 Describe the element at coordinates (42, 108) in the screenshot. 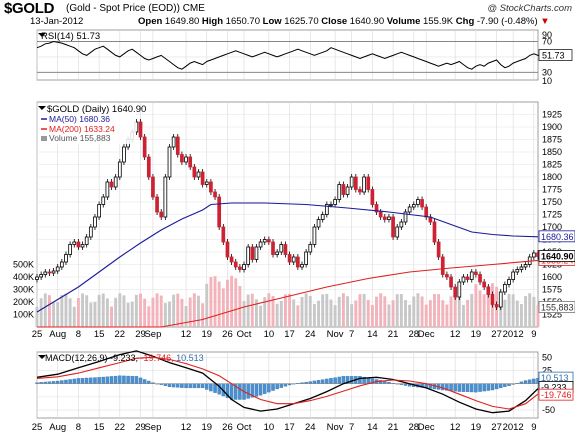

I see `price-legend-marker-icon` at that location.